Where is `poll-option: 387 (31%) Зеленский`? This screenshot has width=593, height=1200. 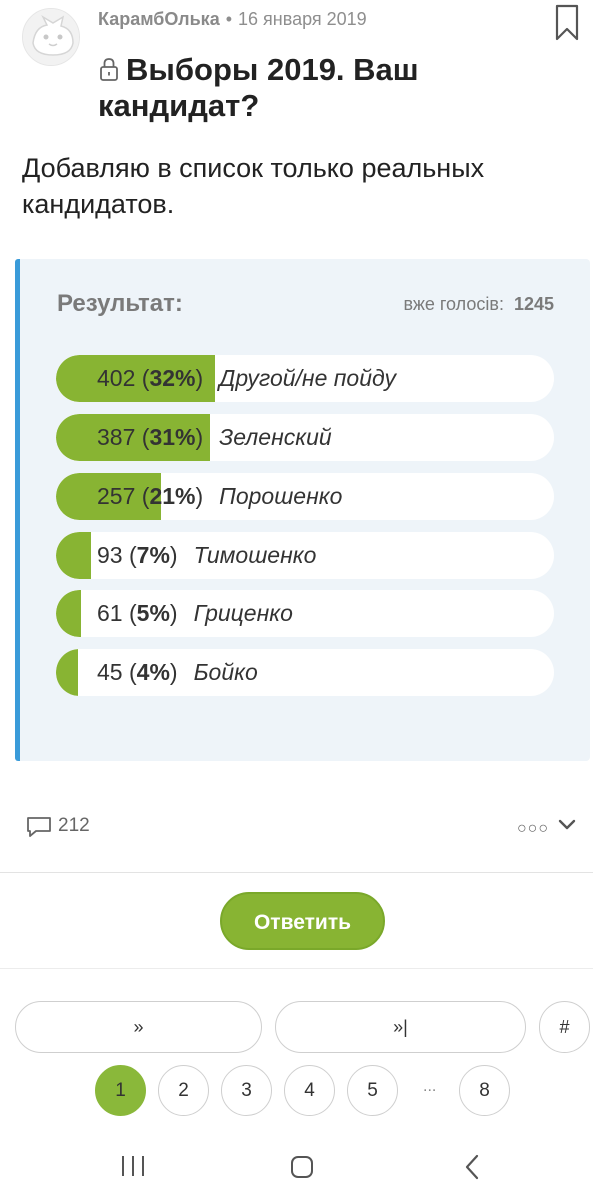
poll-option: 387 (31%) Зеленский is located at coordinates (305, 437).